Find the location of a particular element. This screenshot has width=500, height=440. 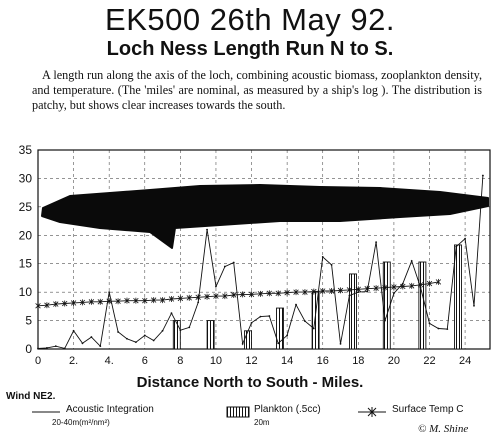

x-tick-label: 10 is located at coordinates (216, 361).